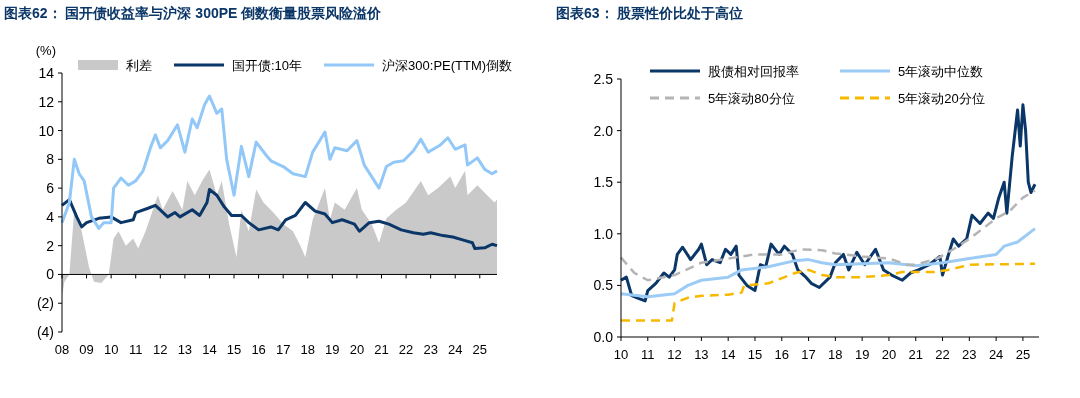  What do you see at coordinates (603, 182) in the screenshot?
I see `y-tick-label: 1.5` at bounding box center [603, 182].